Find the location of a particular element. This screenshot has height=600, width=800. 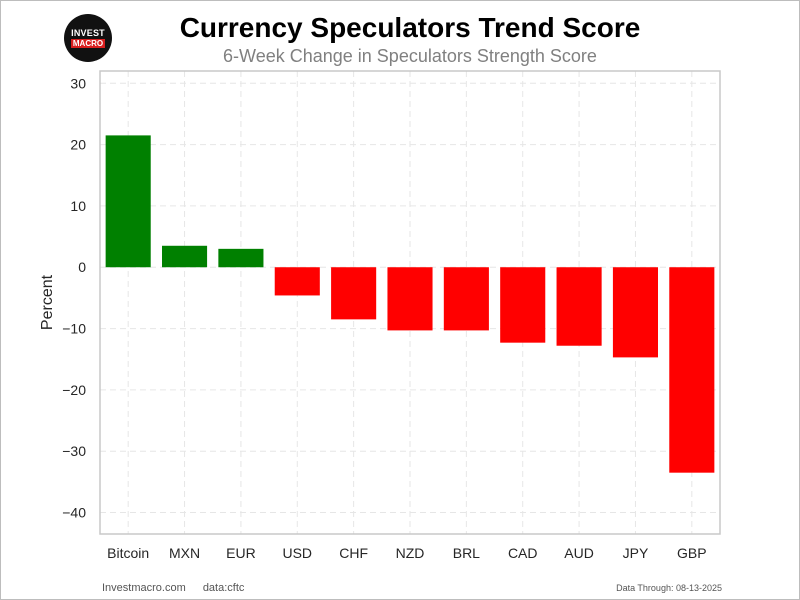

bar-nzd is located at coordinates (410, 299).